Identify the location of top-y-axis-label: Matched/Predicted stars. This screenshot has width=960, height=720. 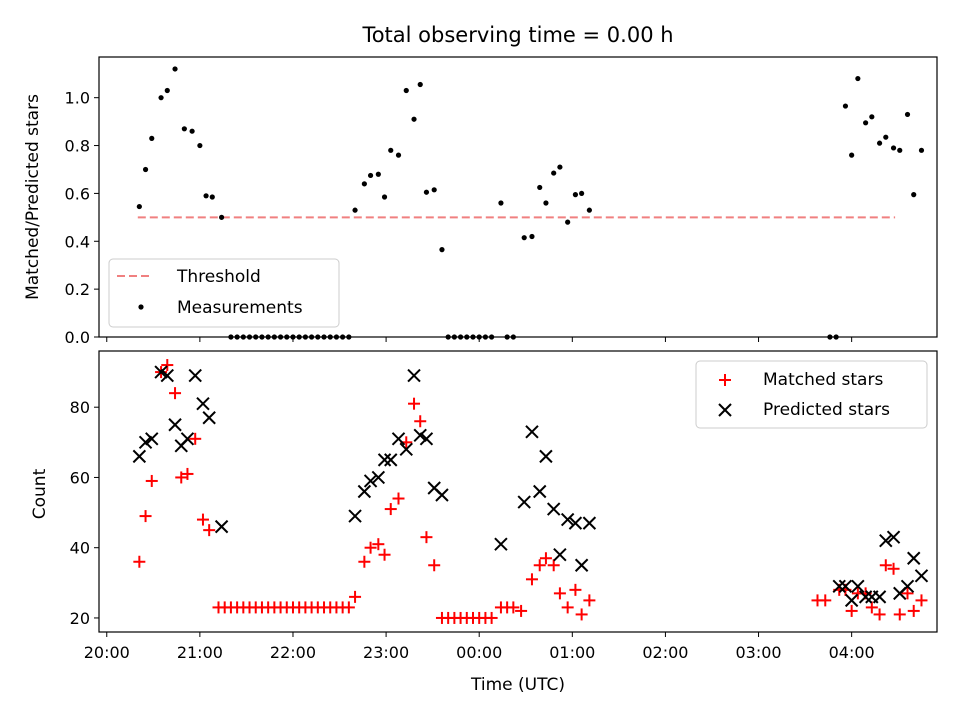
(33, 197).